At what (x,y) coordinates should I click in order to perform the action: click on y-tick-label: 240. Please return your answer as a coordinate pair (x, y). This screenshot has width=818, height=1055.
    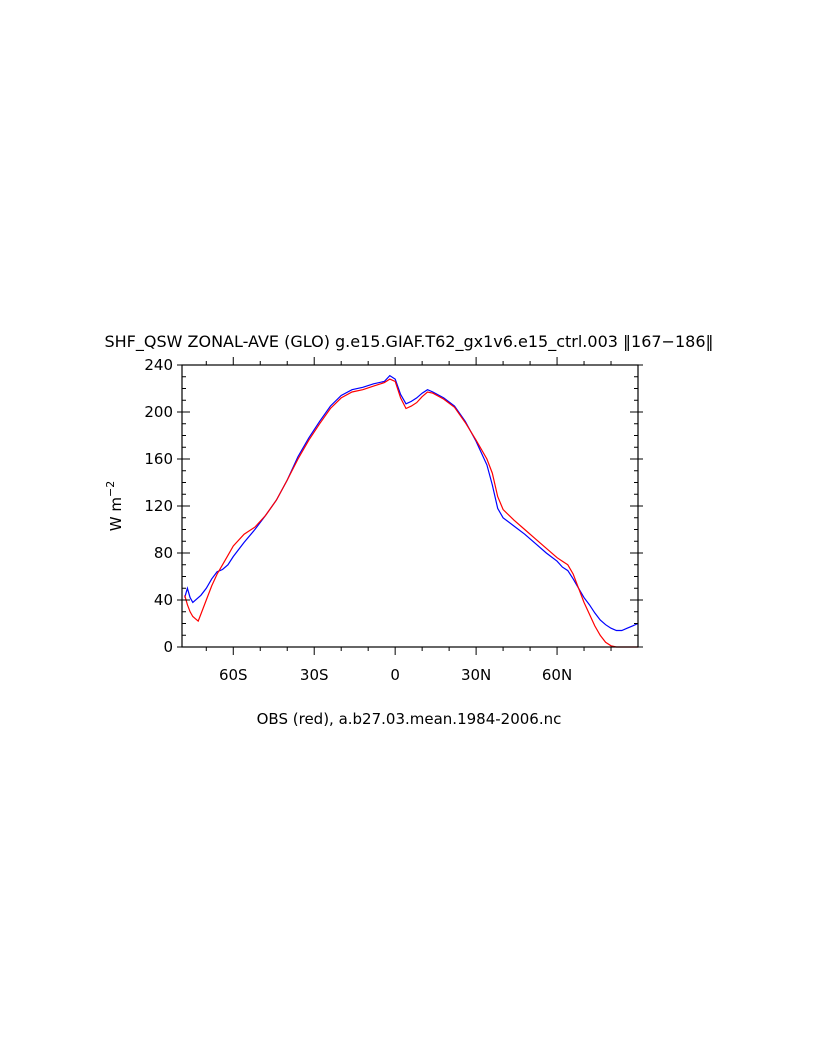
    Looking at the image, I should click on (158, 365).